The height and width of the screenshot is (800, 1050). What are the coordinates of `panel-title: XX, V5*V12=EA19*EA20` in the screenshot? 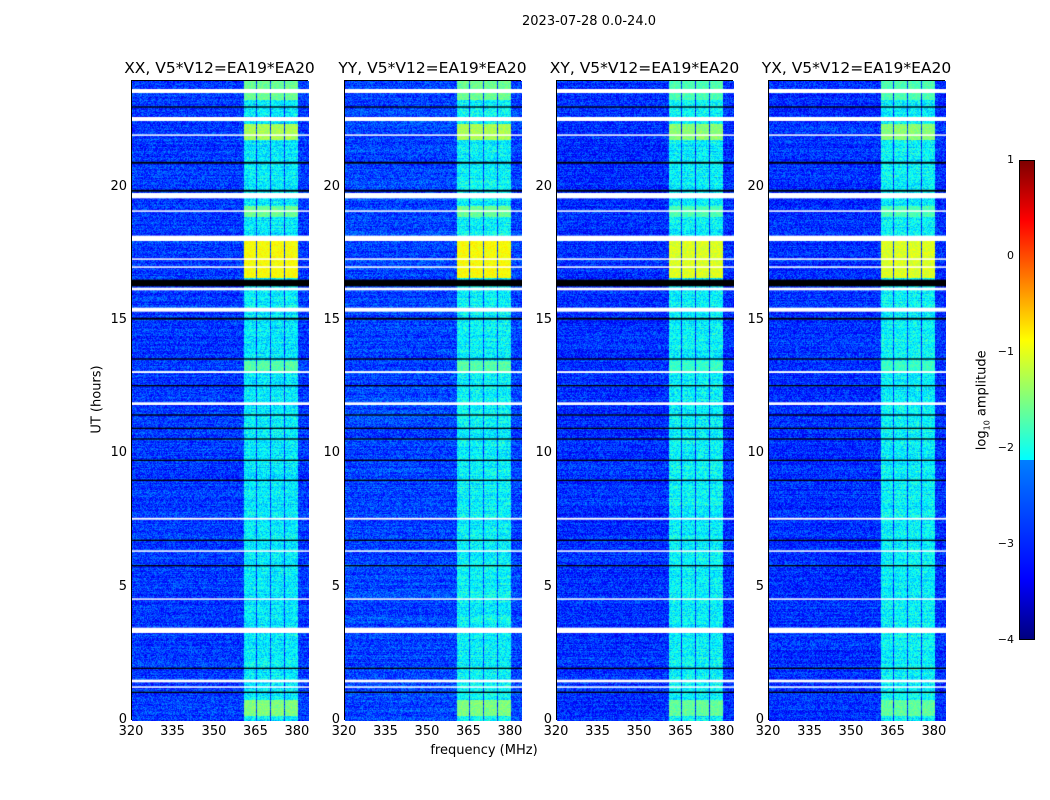 It's located at (219, 68).